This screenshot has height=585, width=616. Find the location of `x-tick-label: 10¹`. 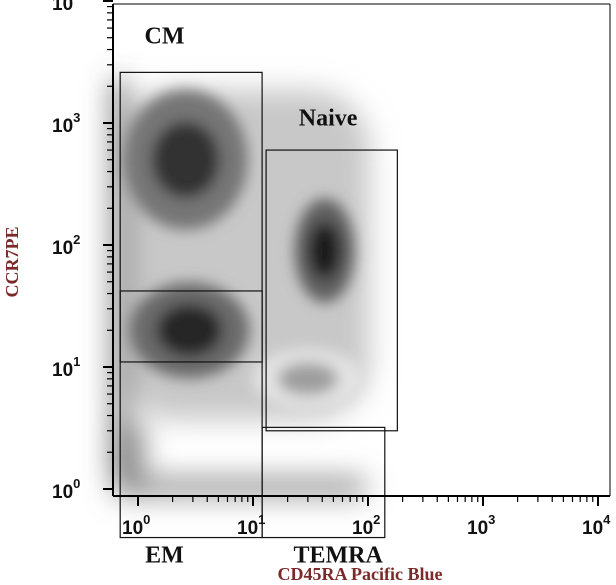

x-tick-label: 10¹ is located at coordinates (251, 525).